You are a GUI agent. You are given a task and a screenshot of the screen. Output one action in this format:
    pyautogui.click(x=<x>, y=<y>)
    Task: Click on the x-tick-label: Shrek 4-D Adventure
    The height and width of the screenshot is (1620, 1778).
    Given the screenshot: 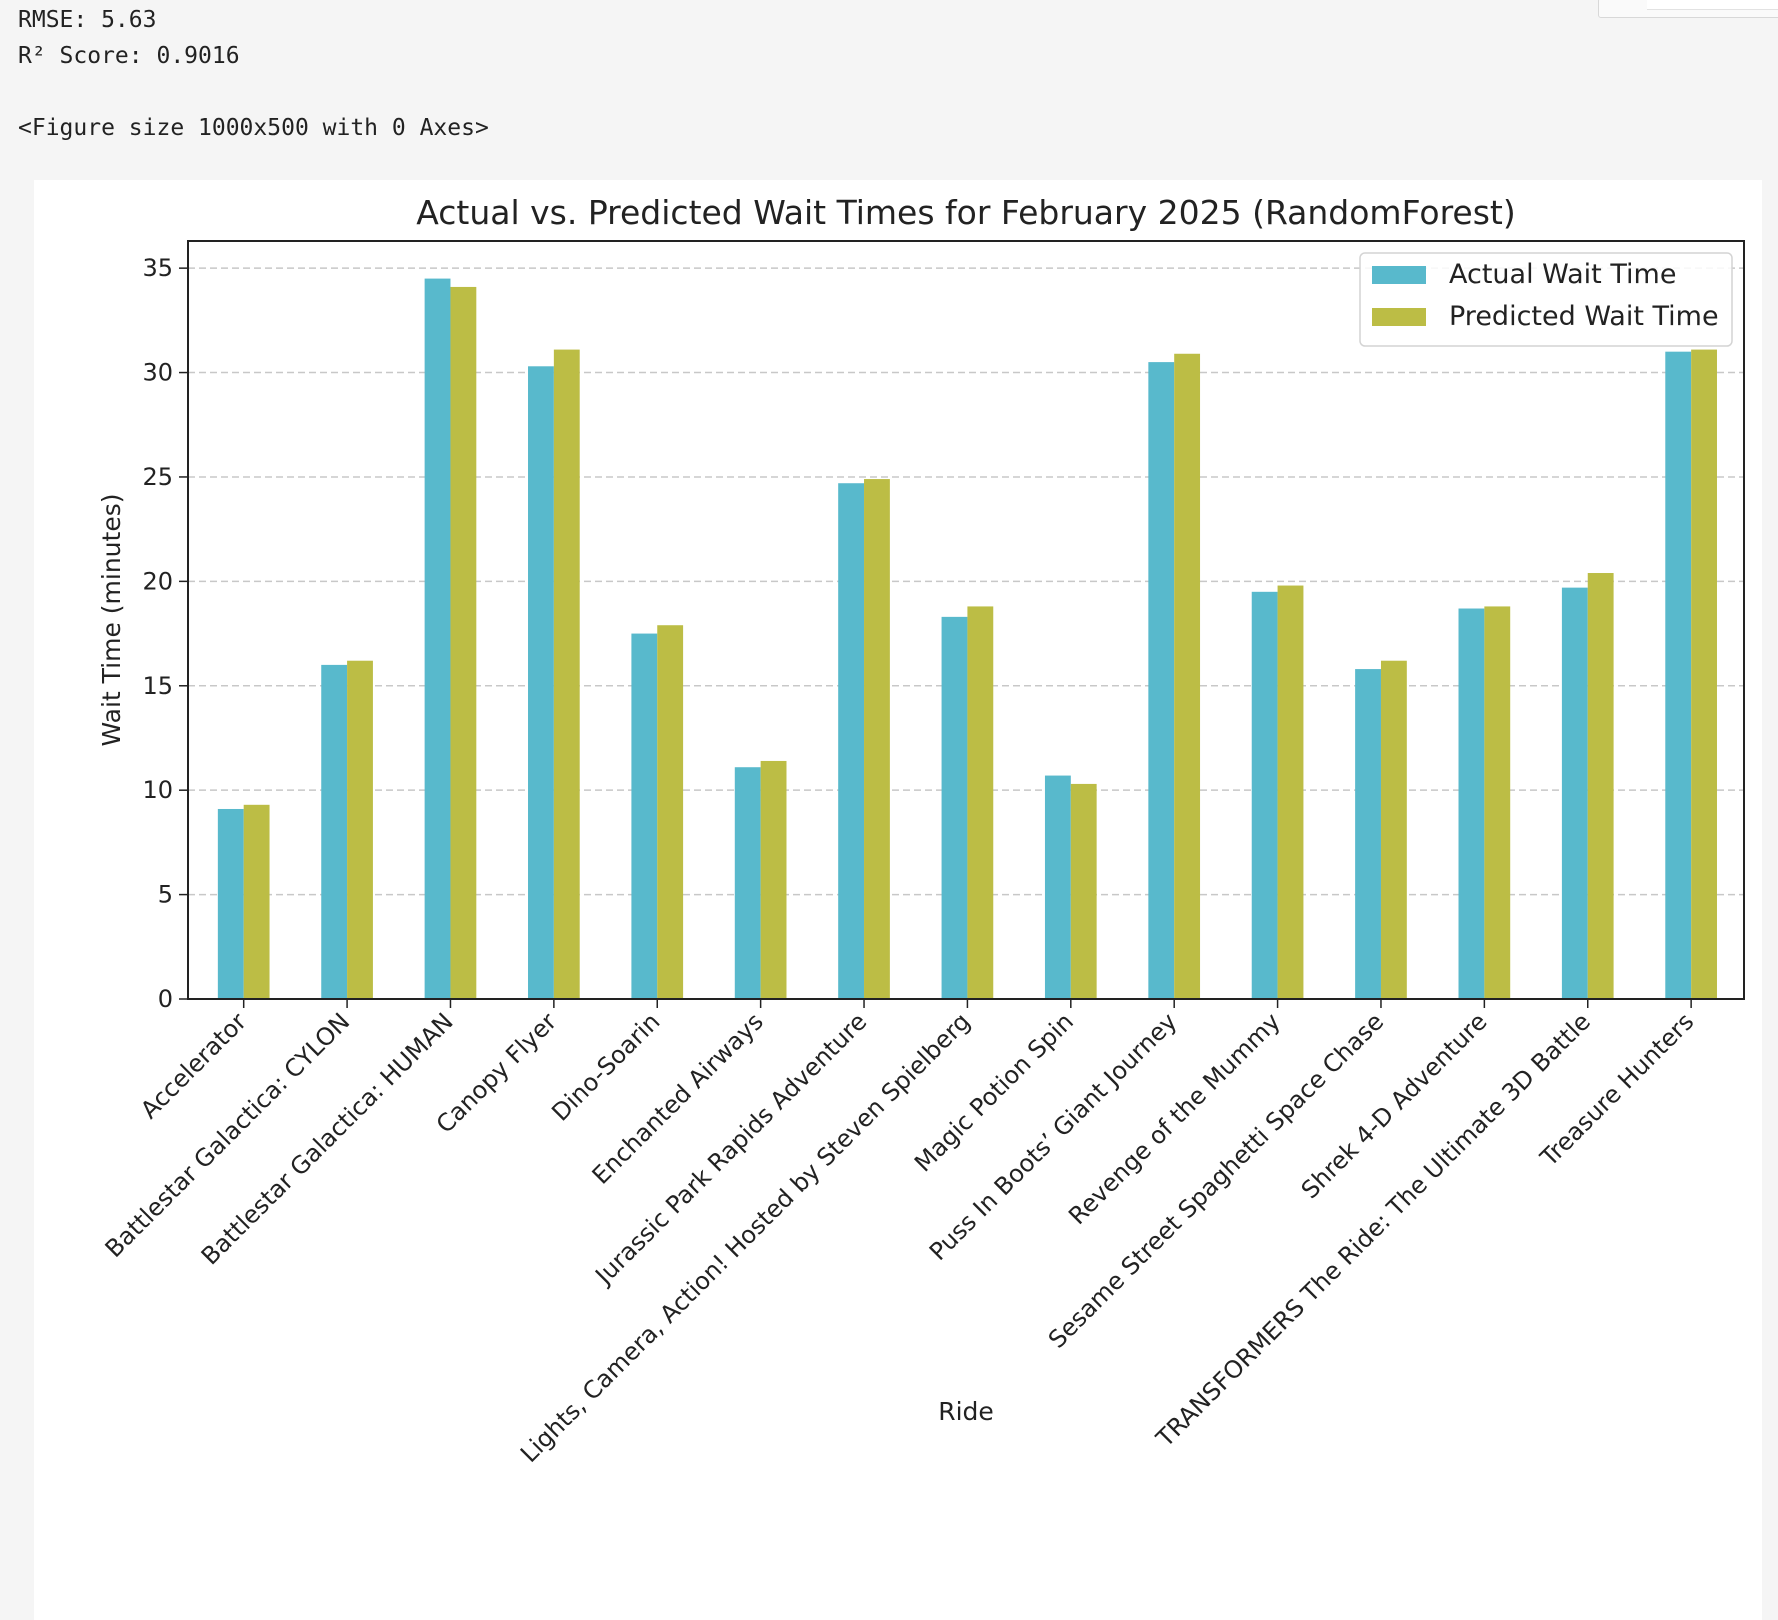 What is the action you would take?
    pyautogui.click(x=1394, y=1105)
    